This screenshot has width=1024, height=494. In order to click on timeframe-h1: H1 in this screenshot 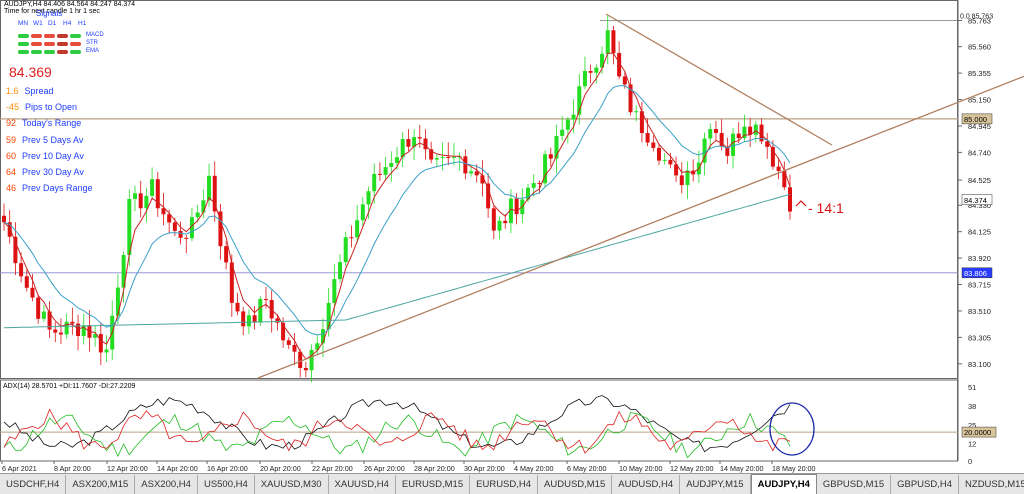, I will do `click(82, 23)`.